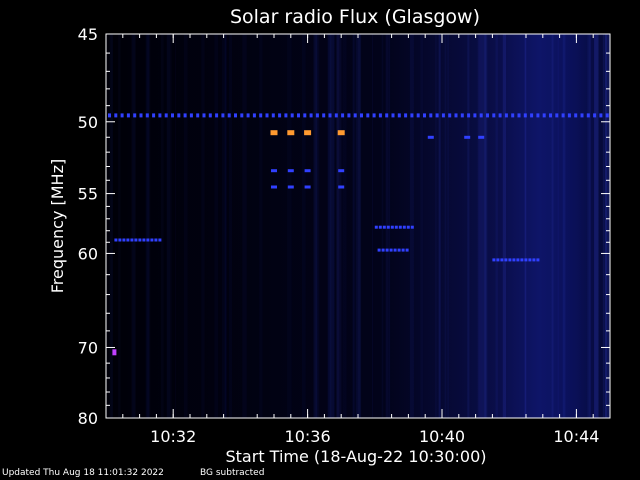 The image size is (640, 480). Describe the element at coordinates (374, 436) in the screenshot. I see `x-axis-tick-labels: 10:32 10:36 10:40 10:44` at that location.